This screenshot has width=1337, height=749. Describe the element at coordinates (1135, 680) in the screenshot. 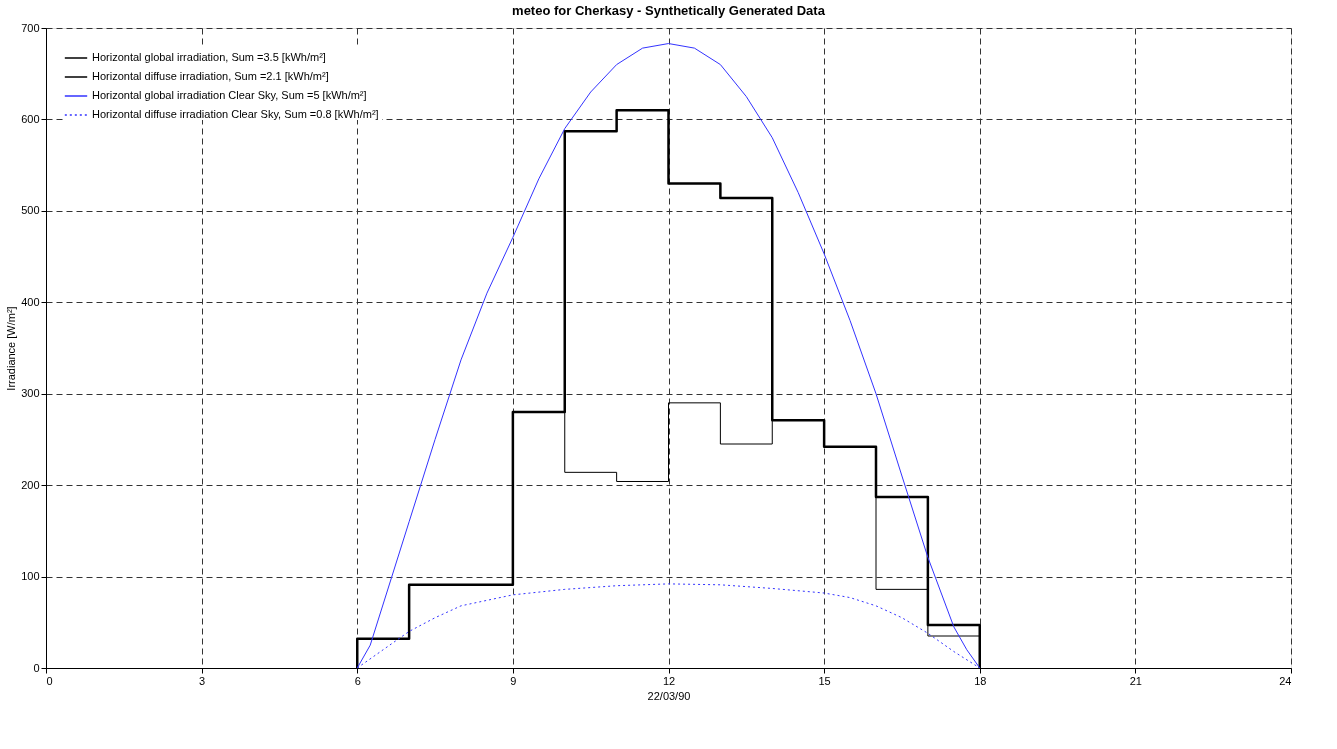

I see `x-tick-label: 21` at that location.